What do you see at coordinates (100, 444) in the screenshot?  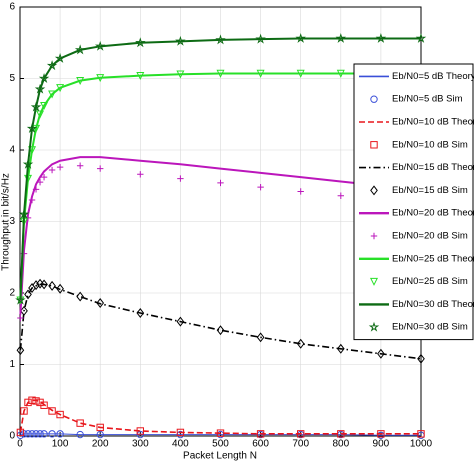 I see `x-tick-label: 200` at bounding box center [100, 444].